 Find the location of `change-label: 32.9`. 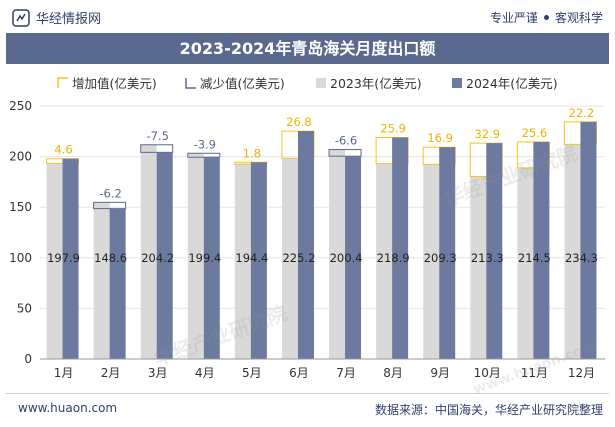

change-label: 32.9 is located at coordinates (487, 134).